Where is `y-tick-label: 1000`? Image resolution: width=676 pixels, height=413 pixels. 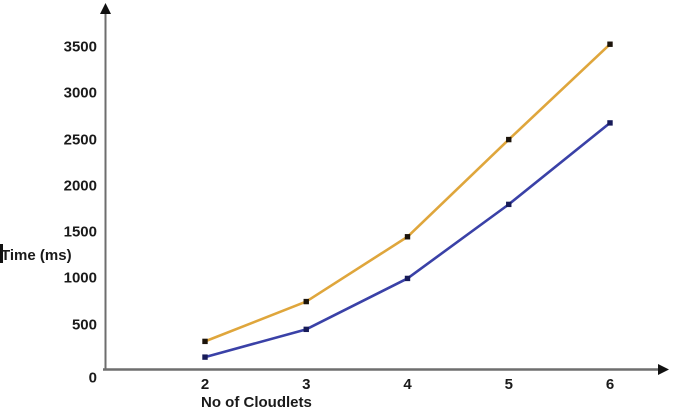
y-tick-label: 1000 is located at coordinates (80, 278).